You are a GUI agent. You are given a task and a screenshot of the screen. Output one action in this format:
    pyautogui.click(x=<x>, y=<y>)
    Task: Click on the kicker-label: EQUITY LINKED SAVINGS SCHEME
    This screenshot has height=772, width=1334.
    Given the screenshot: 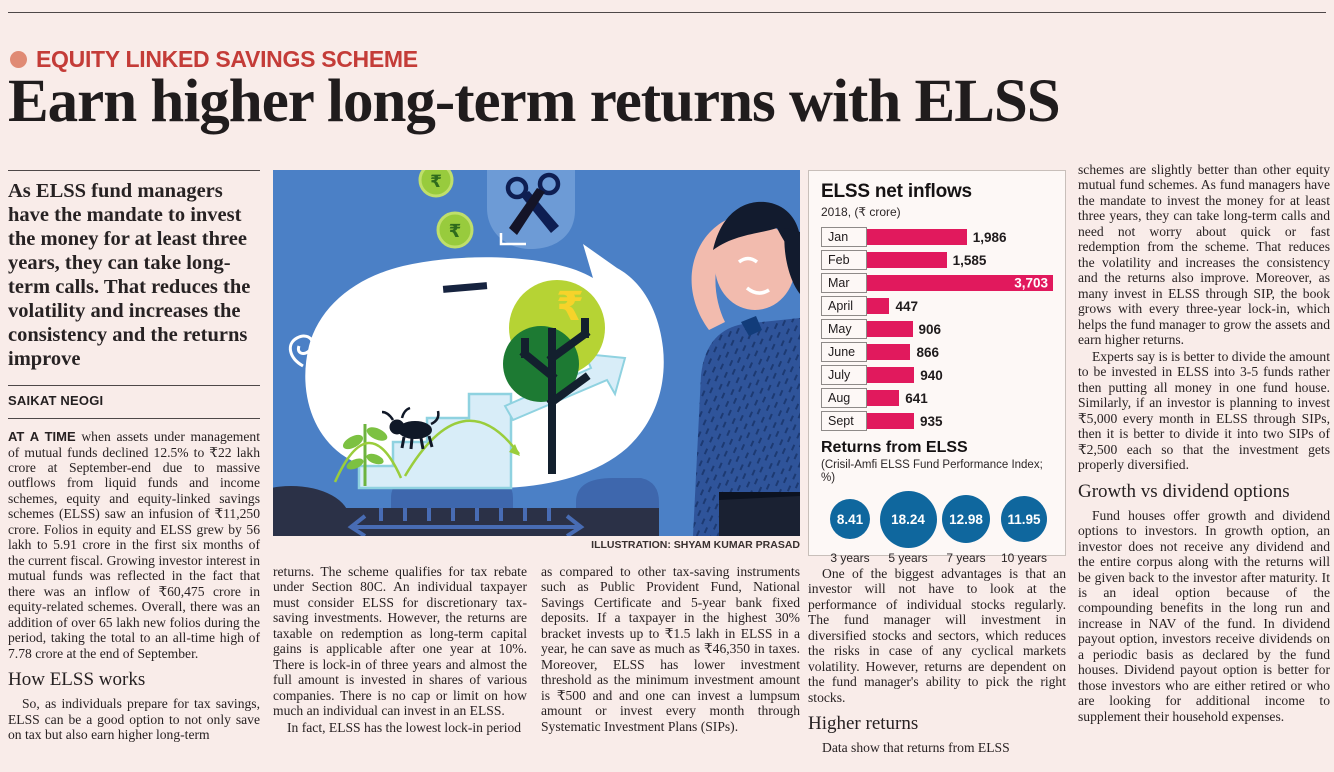 What is the action you would take?
    pyautogui.click(x=227, y=59)
    